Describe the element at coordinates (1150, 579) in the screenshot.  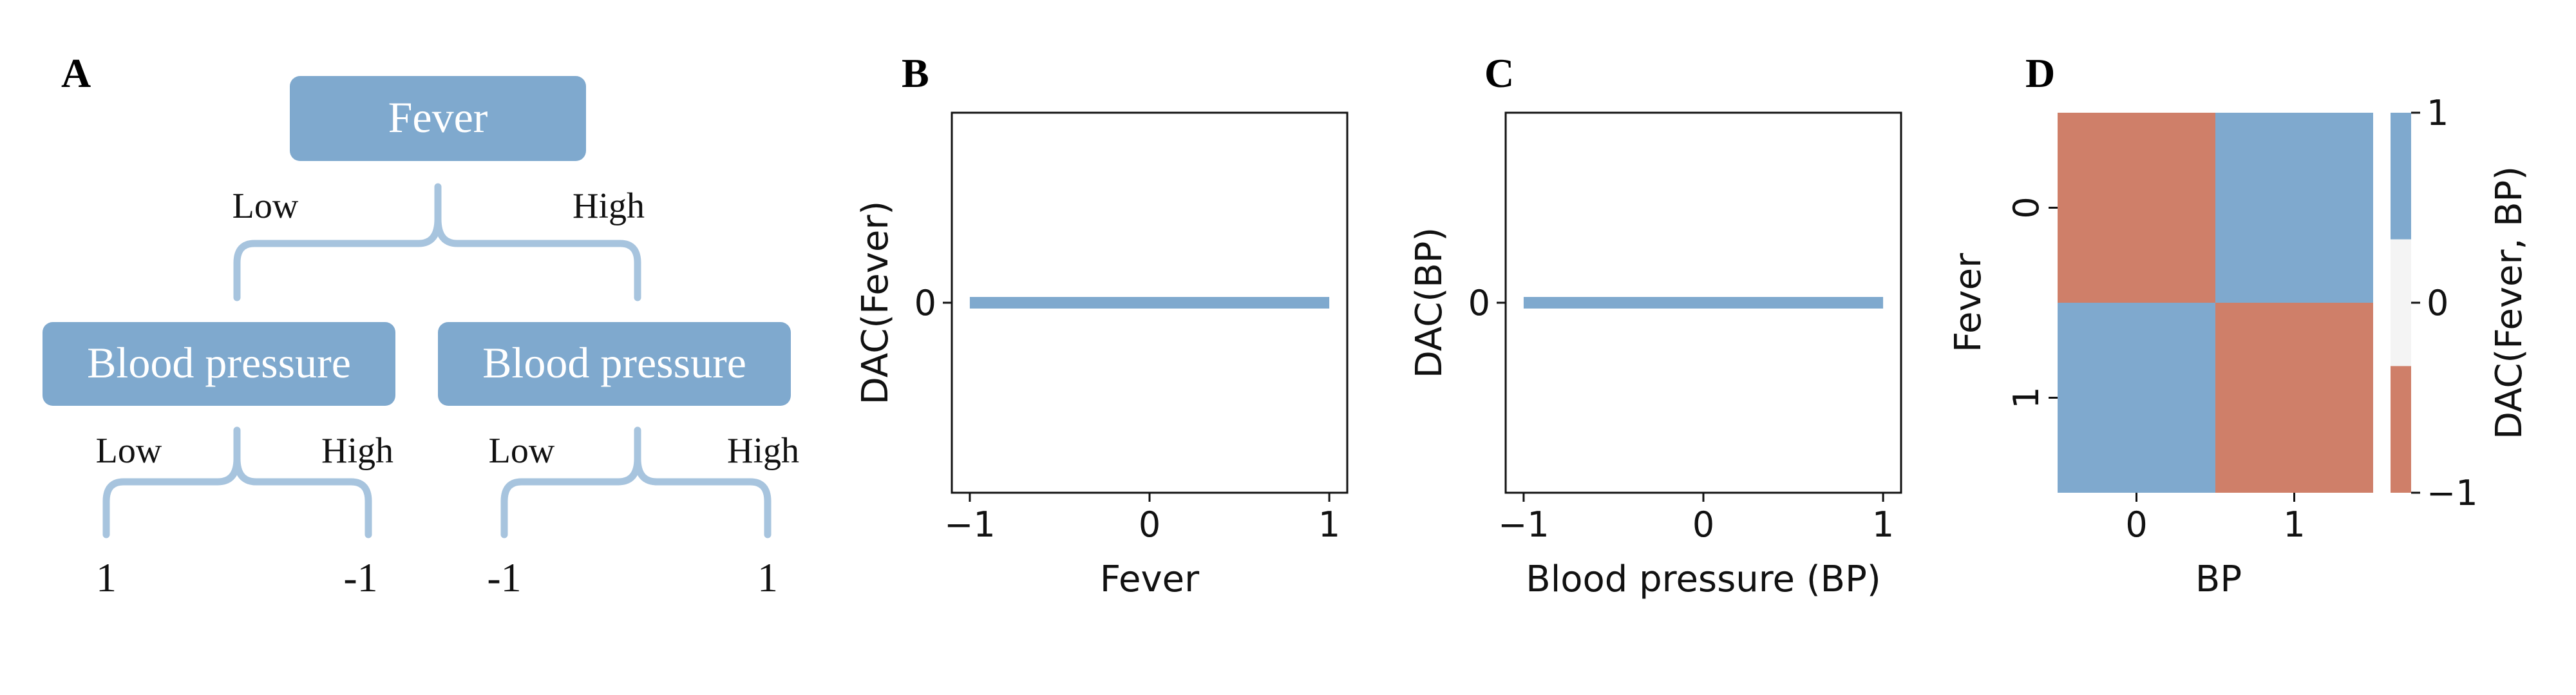
I see `x-axis-label: Fever` at that location.